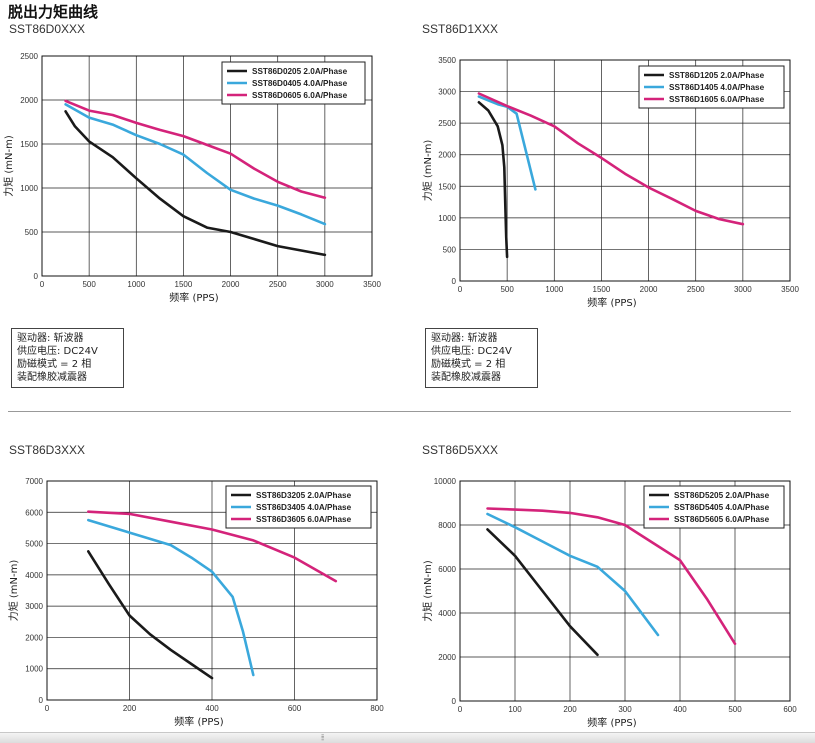 The image size is (815, 743). Describe the element at coordinates (323, 737) in the screenshot. I see `resize-grip-icon: ⦙⦙⦙` at that location.